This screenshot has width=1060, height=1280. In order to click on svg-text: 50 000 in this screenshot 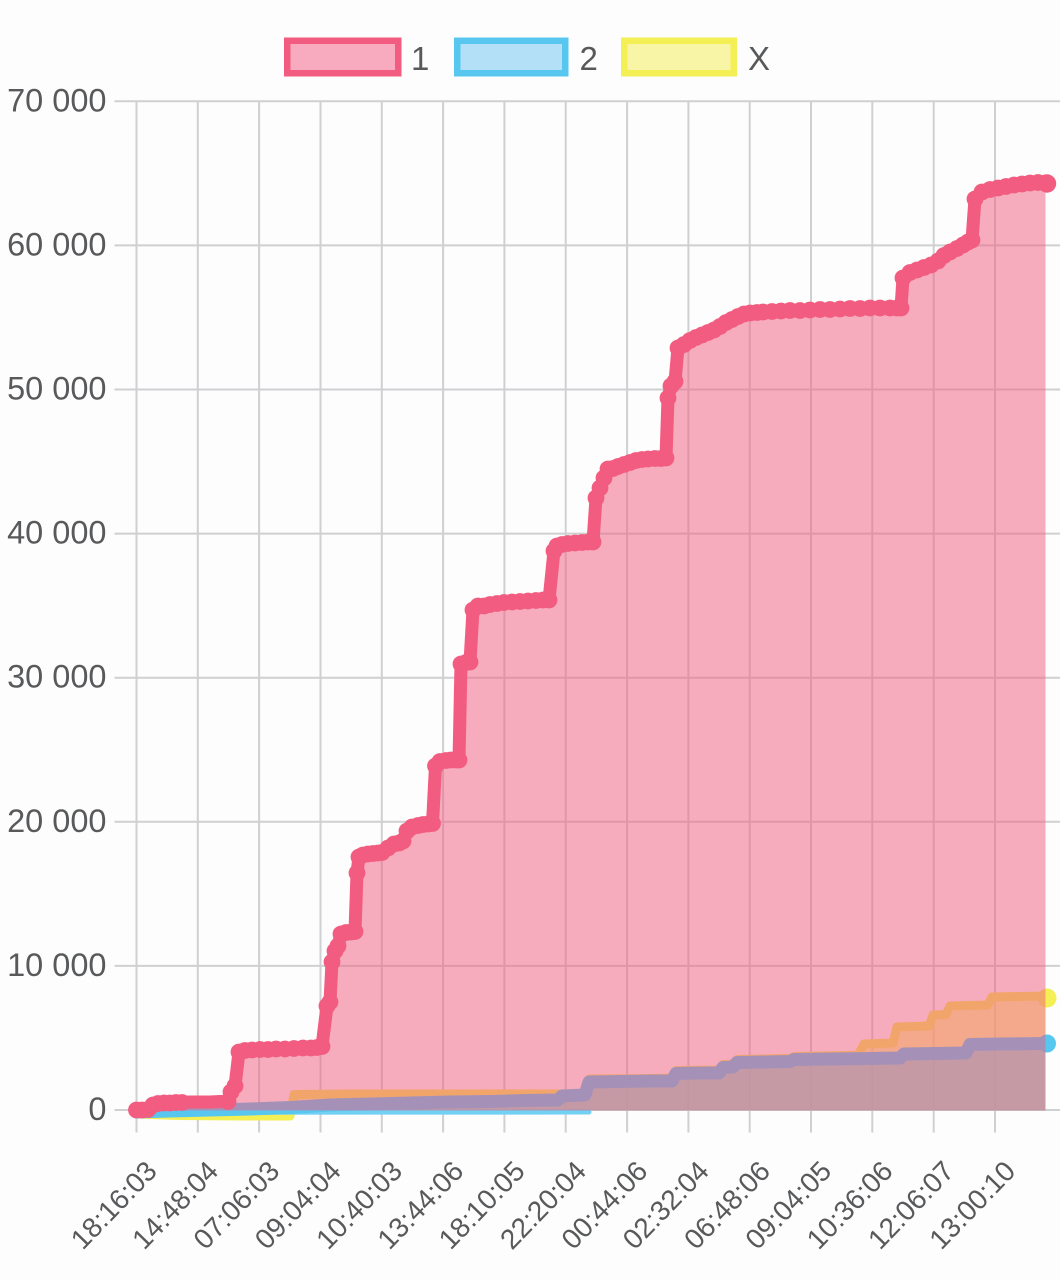, I will do `click(56, 389)`.